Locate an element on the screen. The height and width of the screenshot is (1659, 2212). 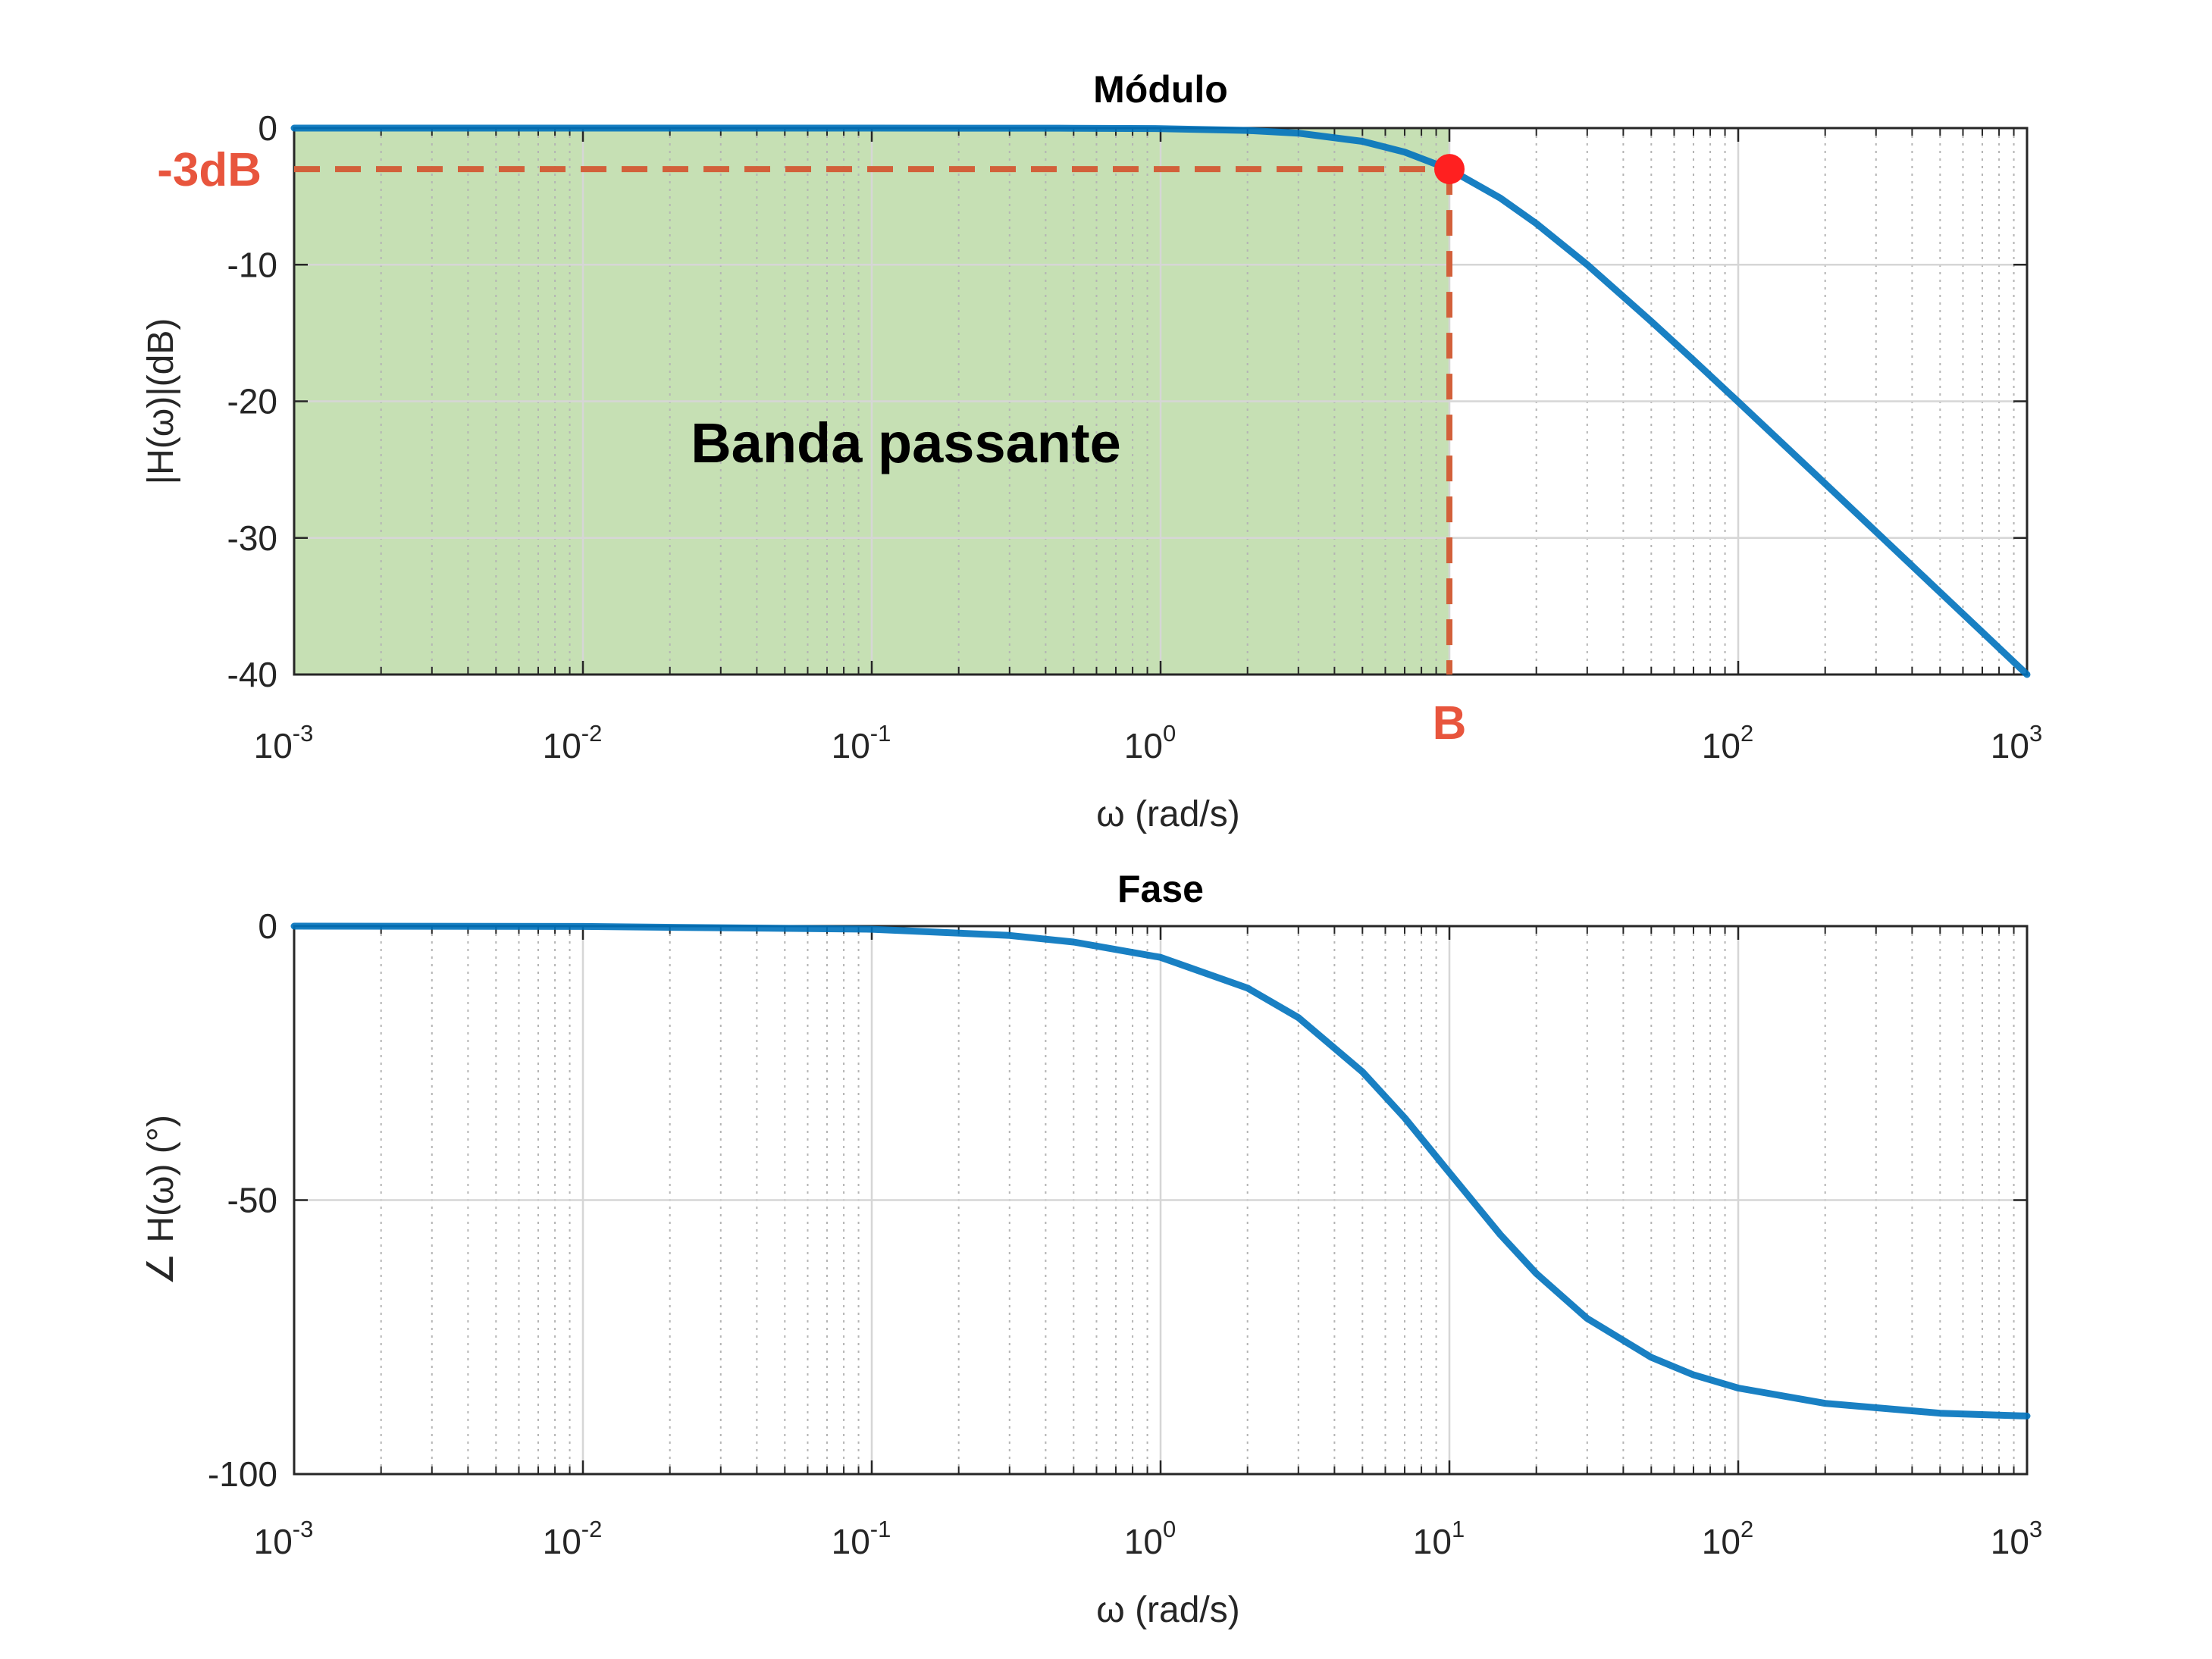
y-tick-label: -40 is located at coordinates (252, 674).